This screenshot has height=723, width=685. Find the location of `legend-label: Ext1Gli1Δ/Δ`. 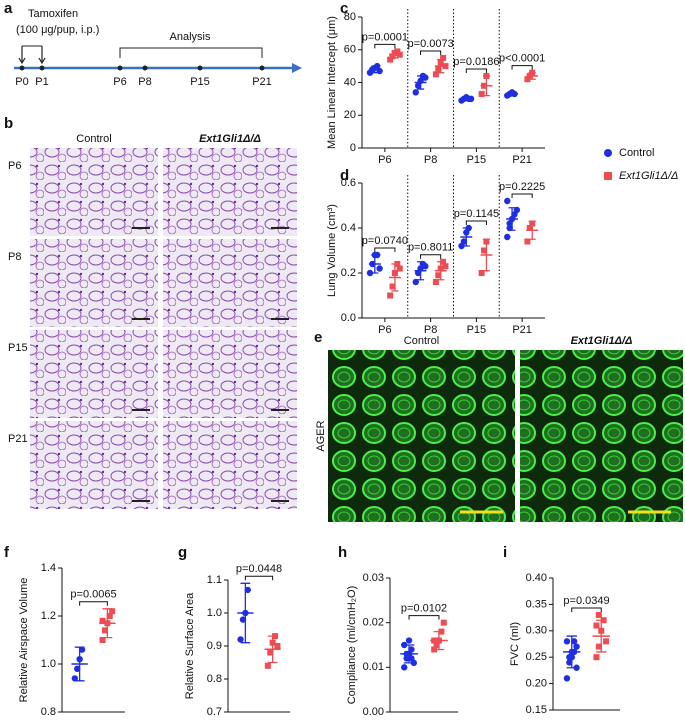

legend-label: Ext1Gli1Δ/Δ is located at coordinates (648, 176).